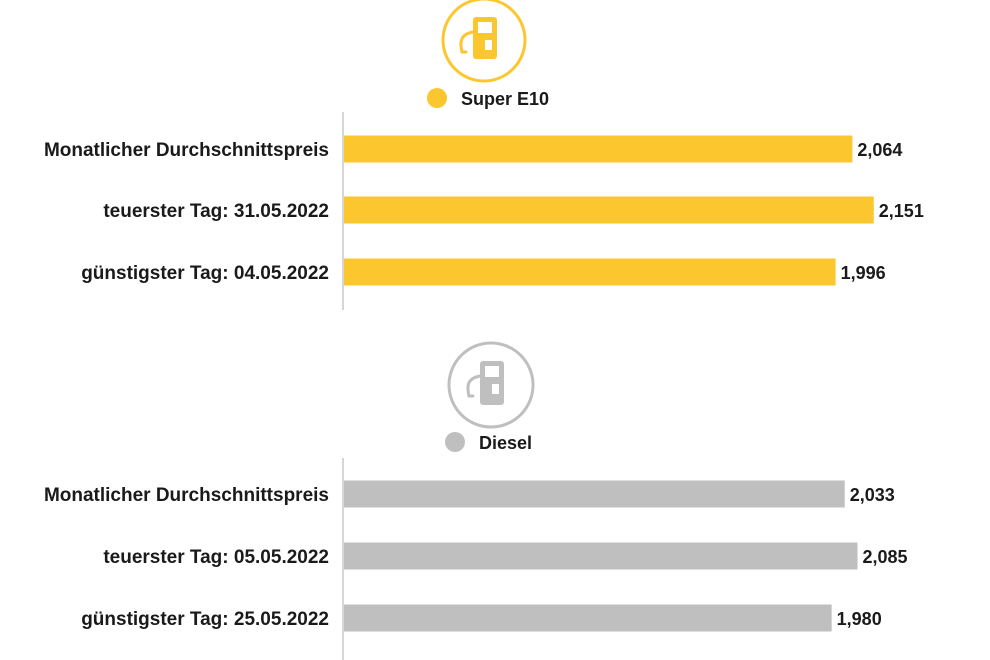 The width and height of the screenshot is (990, 660). I want to click on data-label: 2,151, so click(901, 211).